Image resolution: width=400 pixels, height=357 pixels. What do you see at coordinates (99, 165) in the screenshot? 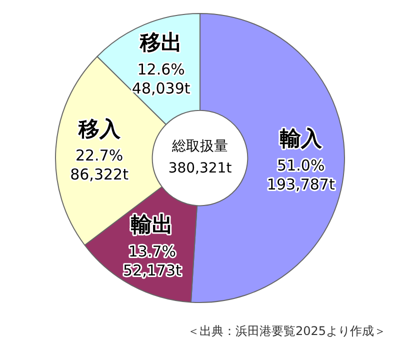
I see `data-label: 22.7% 86,322t` at bounding box center [99, 165].